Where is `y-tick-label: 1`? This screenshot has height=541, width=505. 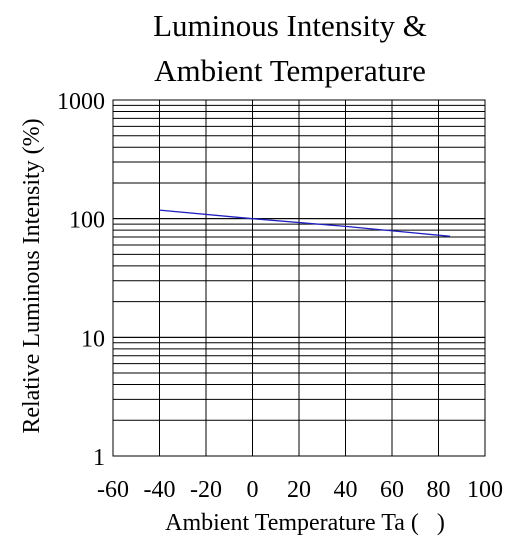 y-tick-label: 1 is located at coordinates (99, 458).